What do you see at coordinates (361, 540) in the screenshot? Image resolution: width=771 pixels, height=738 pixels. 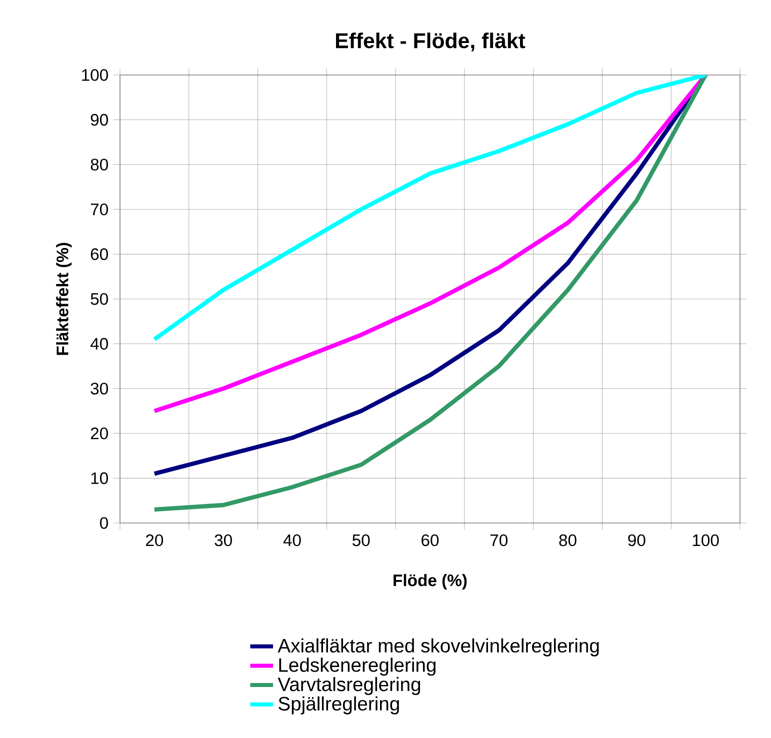 I see `x-tick-label: 50` at bounding box center [361, 540].